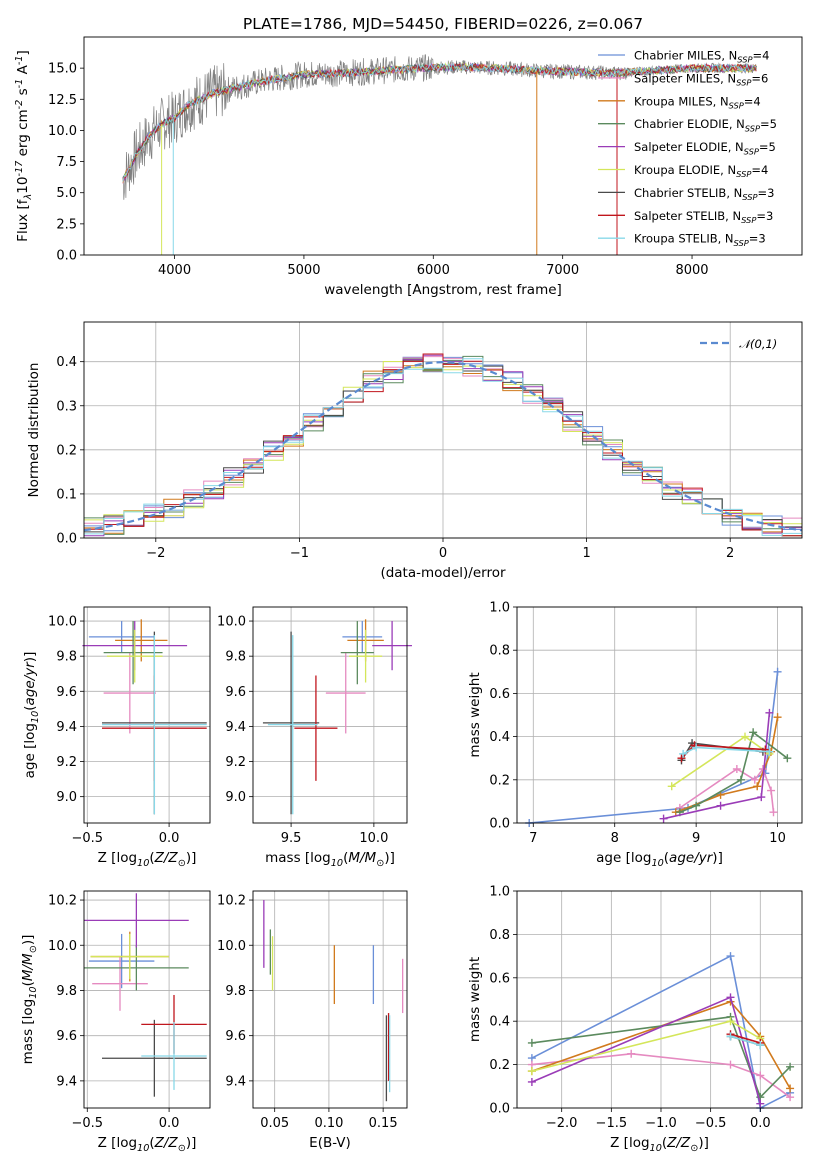  Describe the element at coordinates (312, 1020) in the screenshot. I see `panel-7: 0.05 0.10 0.15 9.4 9.6 9.8 10.0 10.2 E(B-V)` at that location.